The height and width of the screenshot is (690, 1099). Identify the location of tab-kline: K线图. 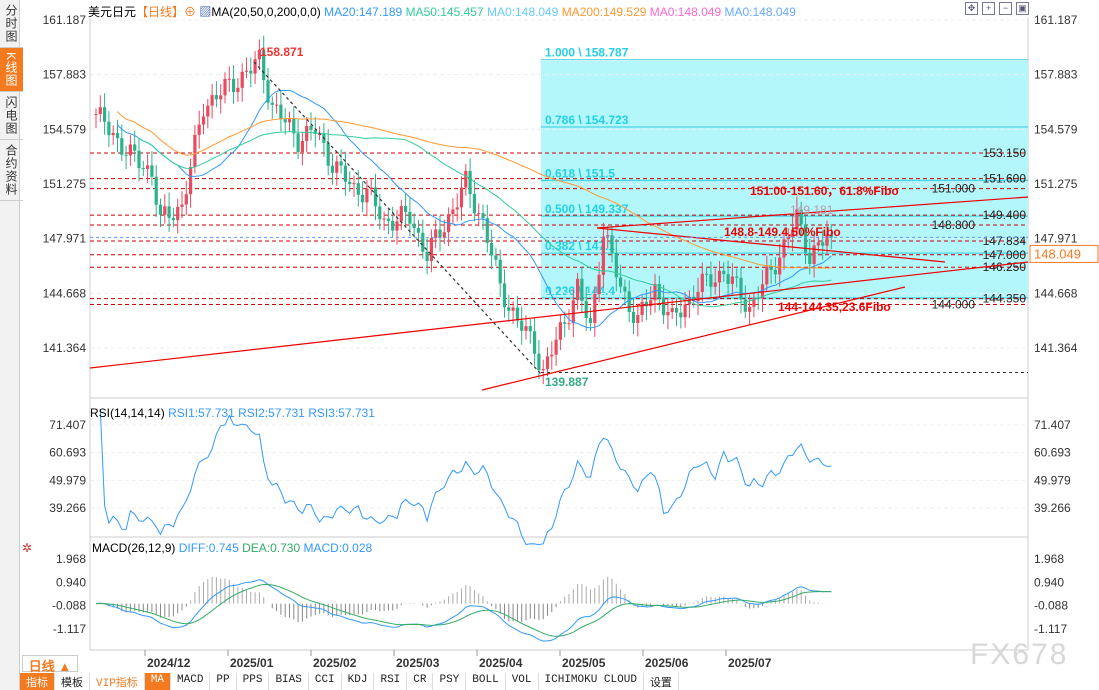
(11, 70).